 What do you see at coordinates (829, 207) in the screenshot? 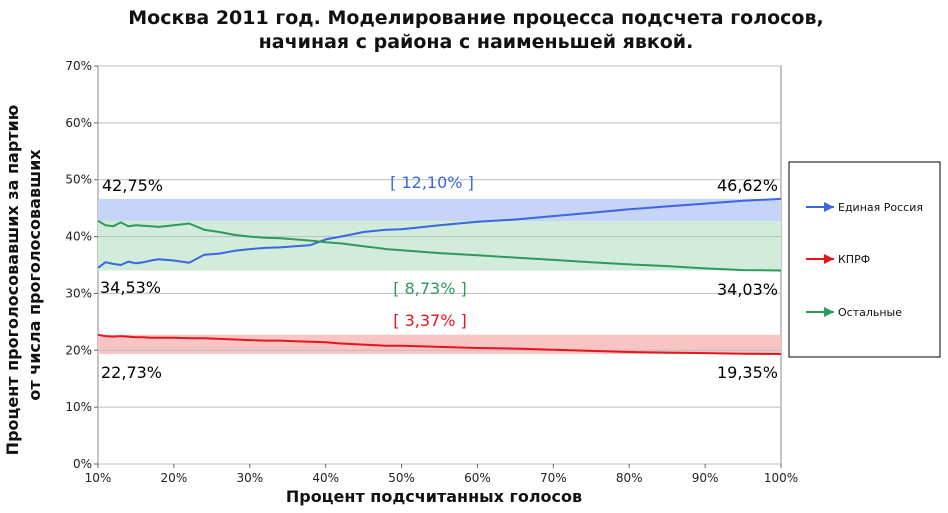
I see `legend-arrow-er` at bounding box center [829, 207].